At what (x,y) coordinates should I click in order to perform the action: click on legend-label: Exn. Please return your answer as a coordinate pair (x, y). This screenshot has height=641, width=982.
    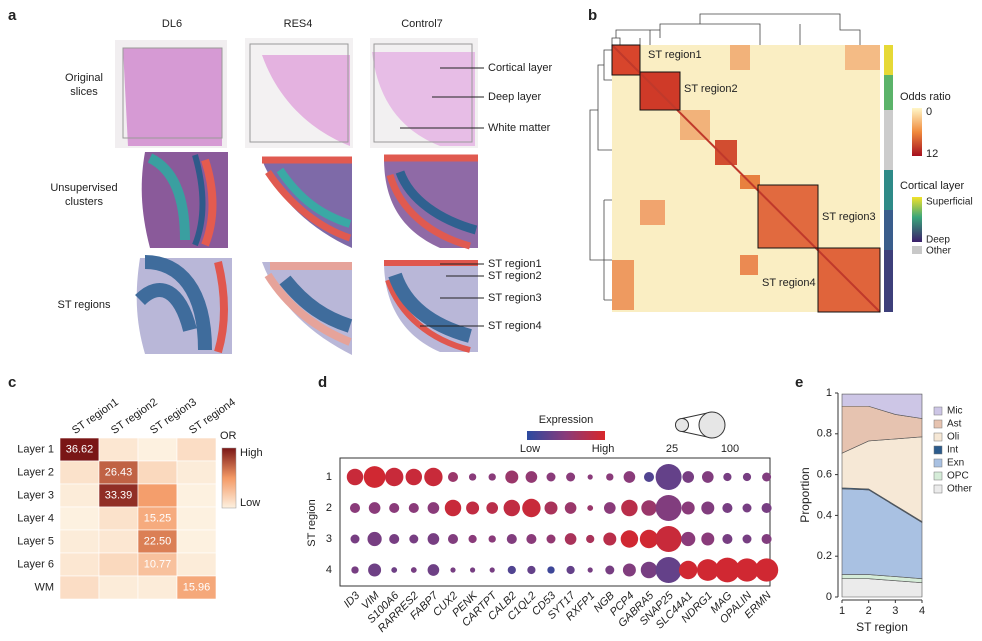
    Looking at the image, I should click on (955, 463).